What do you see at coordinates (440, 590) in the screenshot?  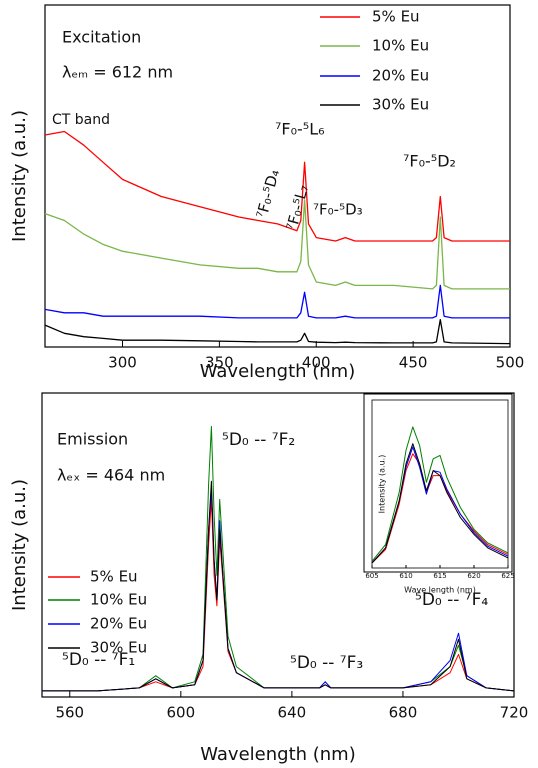 I see `x-axis-label: Wave length (nm)` at bounding box center [440, 590].